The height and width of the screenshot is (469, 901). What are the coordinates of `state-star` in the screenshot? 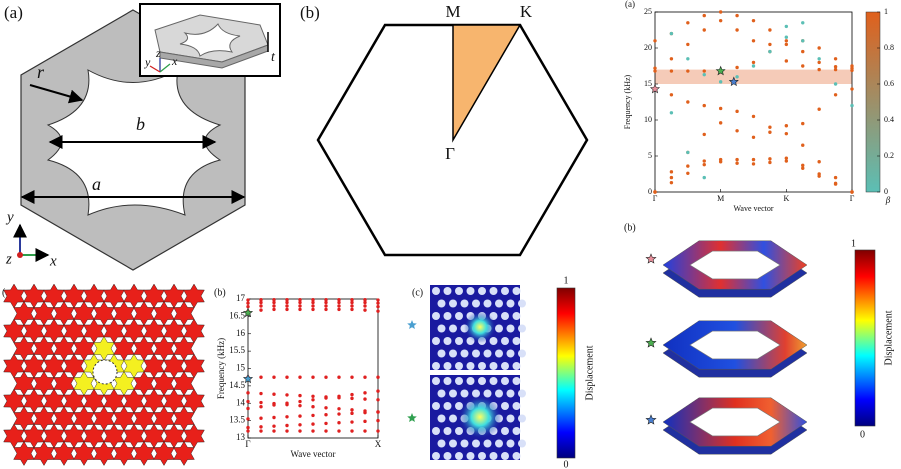 It's located at (651, 258).